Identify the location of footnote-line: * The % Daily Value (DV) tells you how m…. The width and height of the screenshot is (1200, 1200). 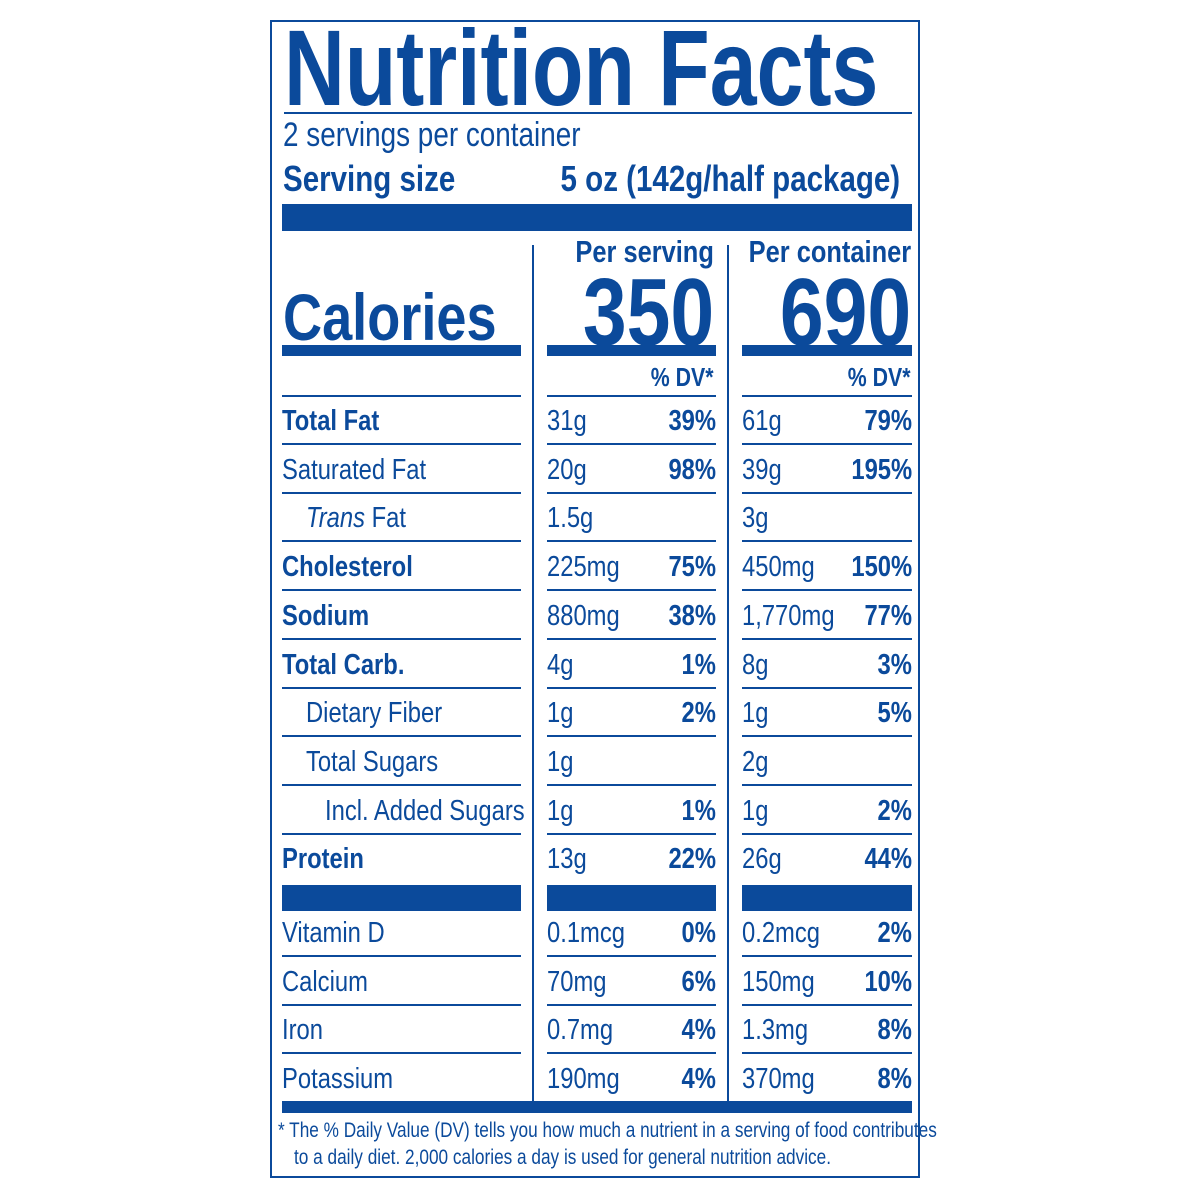
(607, 1130).